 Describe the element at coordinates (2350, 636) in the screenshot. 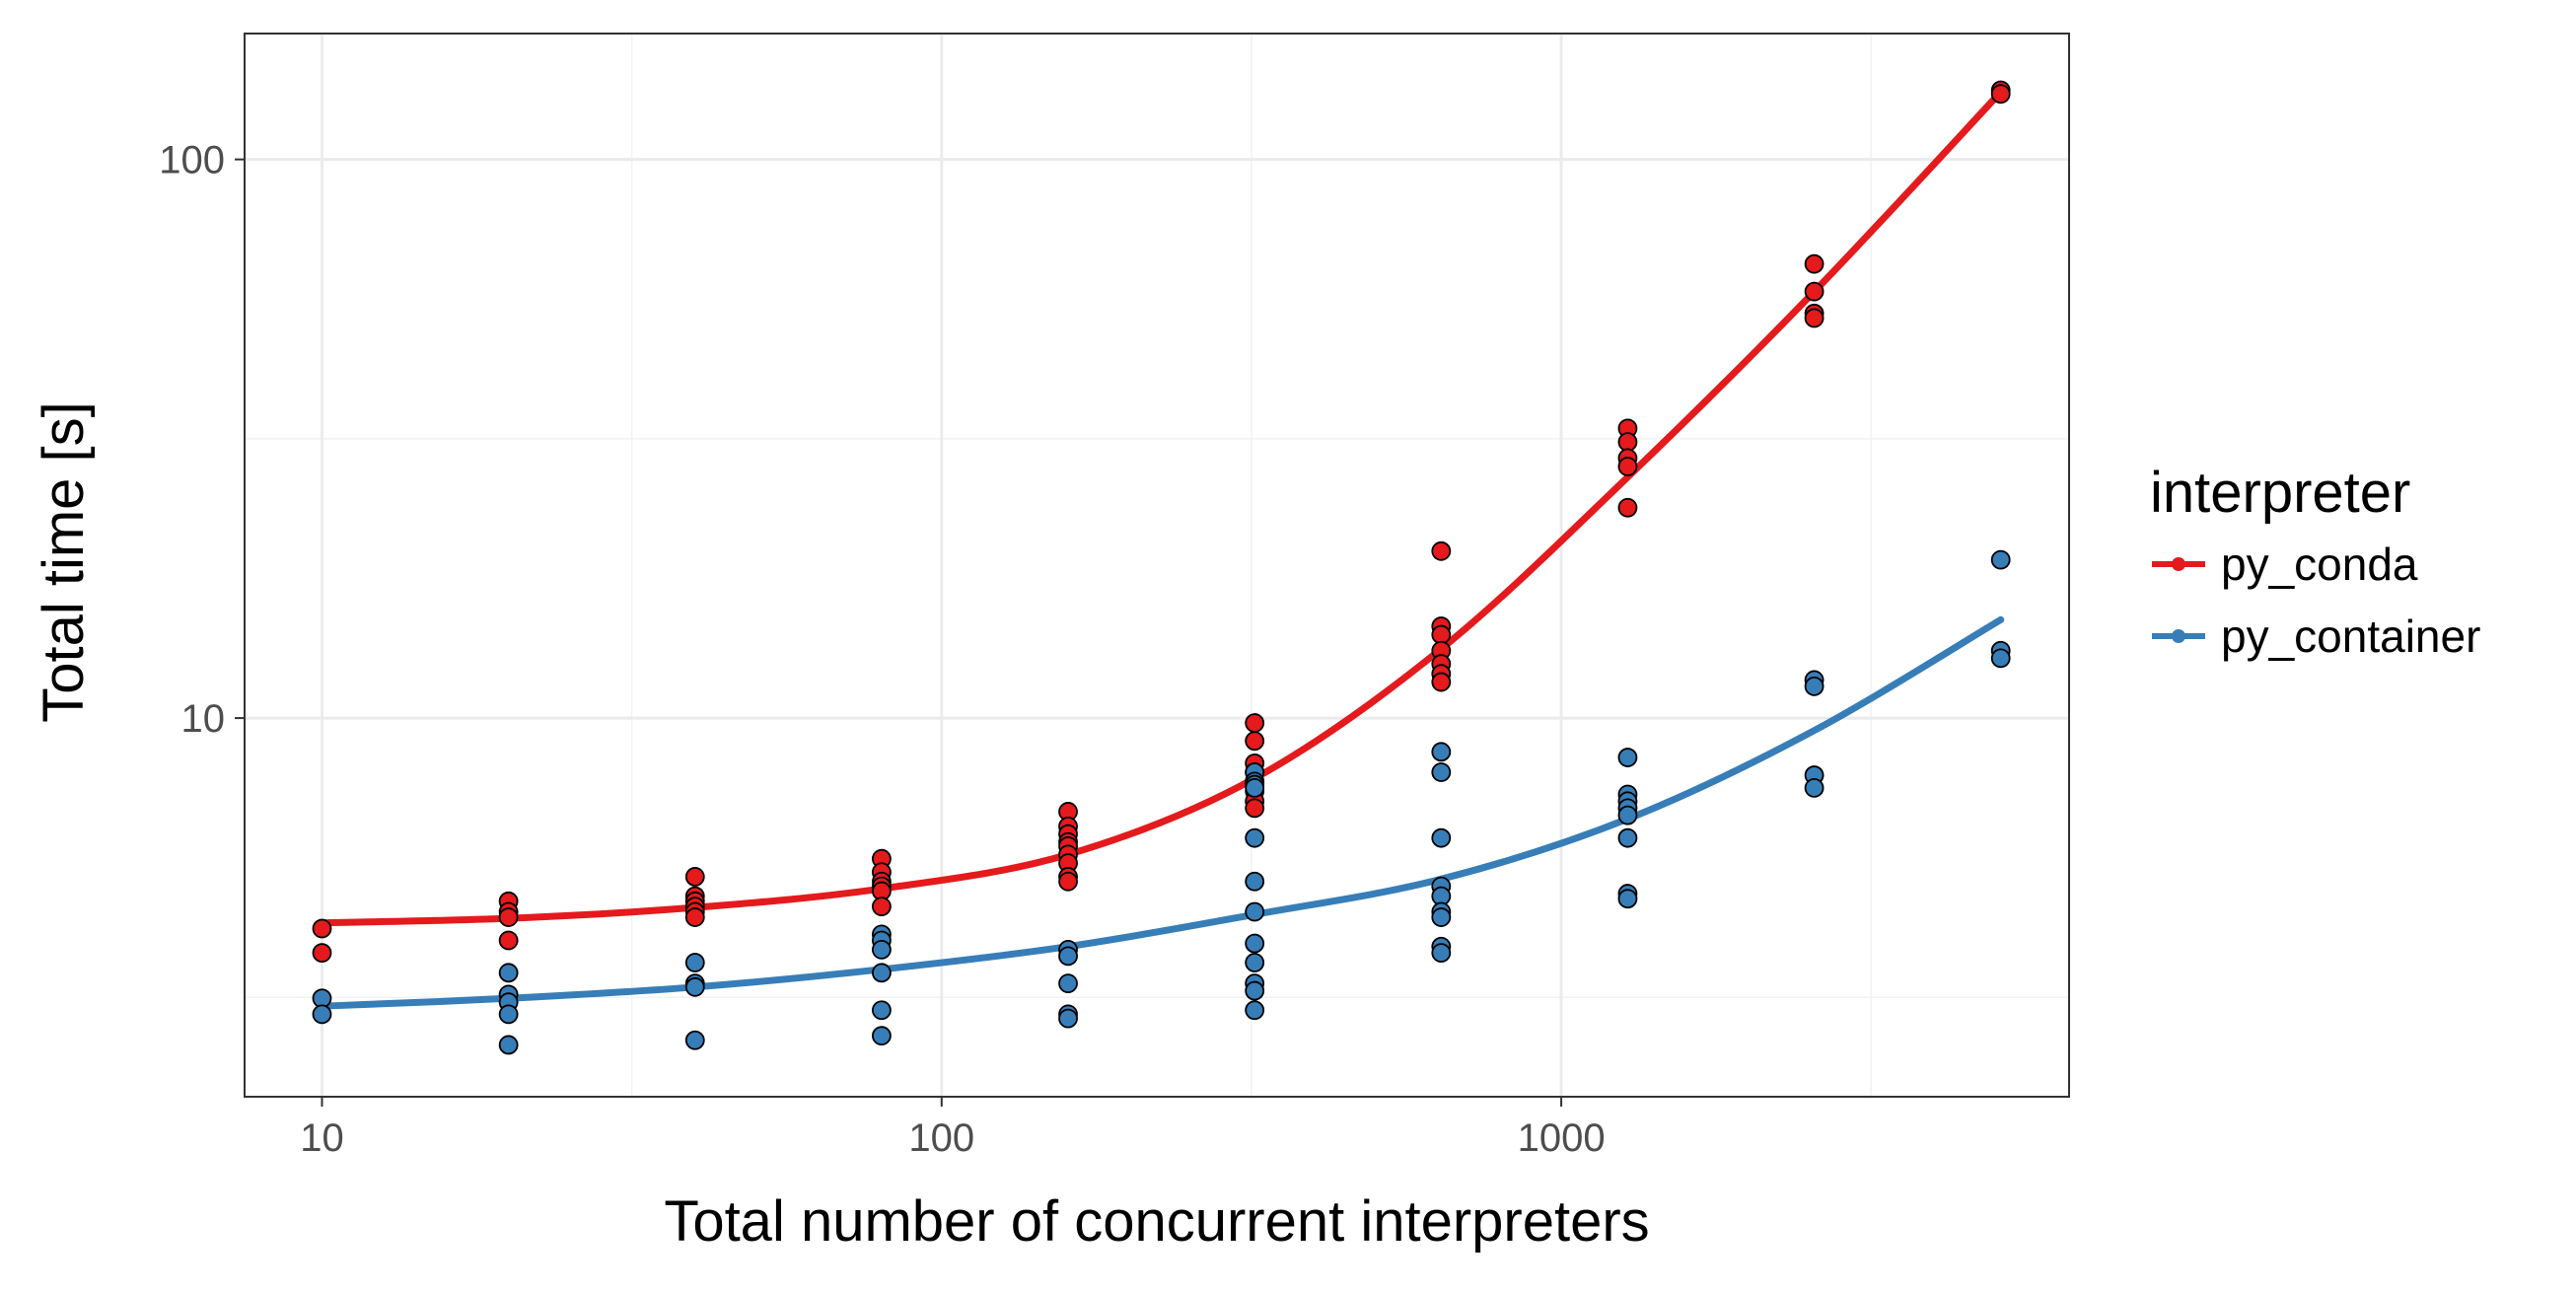

I see `legend-label-py-container: py_container` at that location.